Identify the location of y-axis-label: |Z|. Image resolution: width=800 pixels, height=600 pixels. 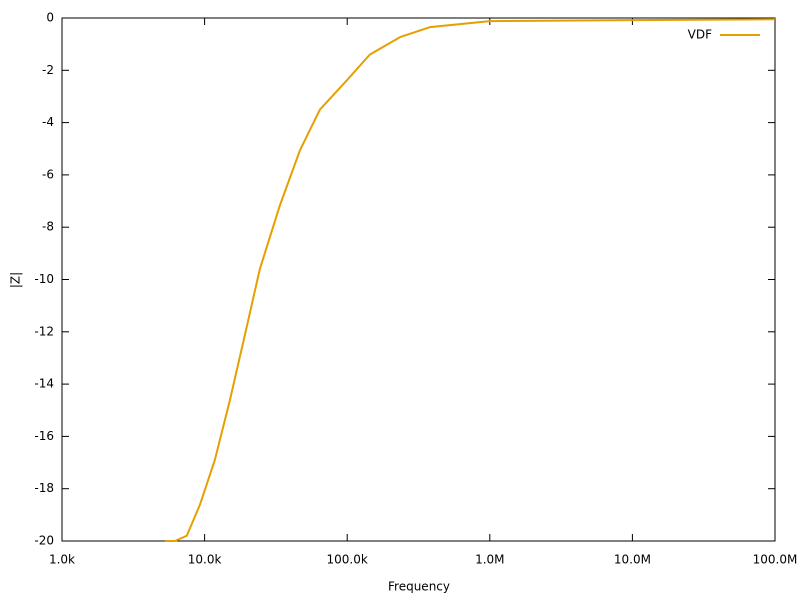
(16, 280).